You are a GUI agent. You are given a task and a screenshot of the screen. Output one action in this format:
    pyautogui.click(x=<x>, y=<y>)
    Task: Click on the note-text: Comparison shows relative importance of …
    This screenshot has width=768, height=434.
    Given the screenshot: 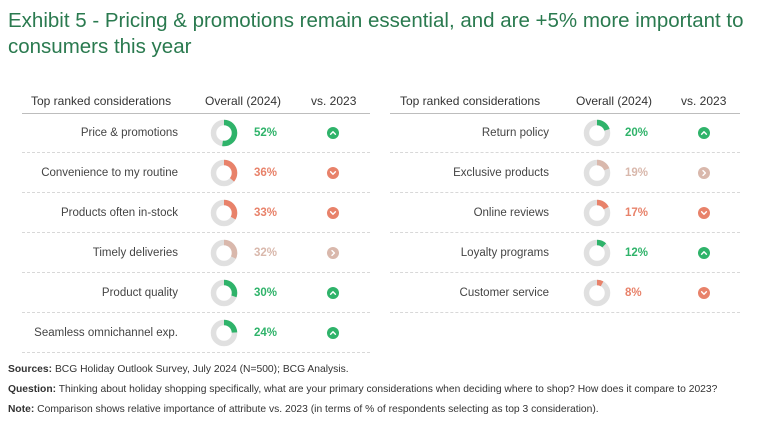 What is the action you would take?
    pyautogui.click(x=316, y=409)
    